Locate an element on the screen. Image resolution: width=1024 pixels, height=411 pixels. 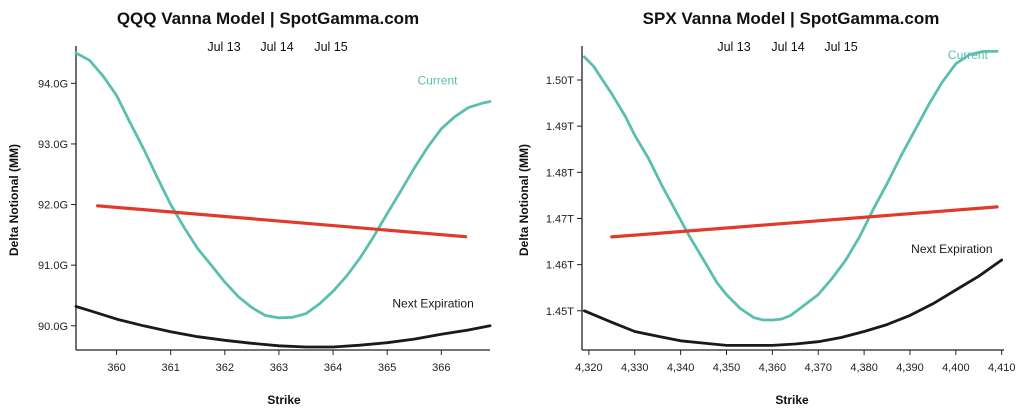
x-tick-label: 363 is located at coordinates (279, 368).